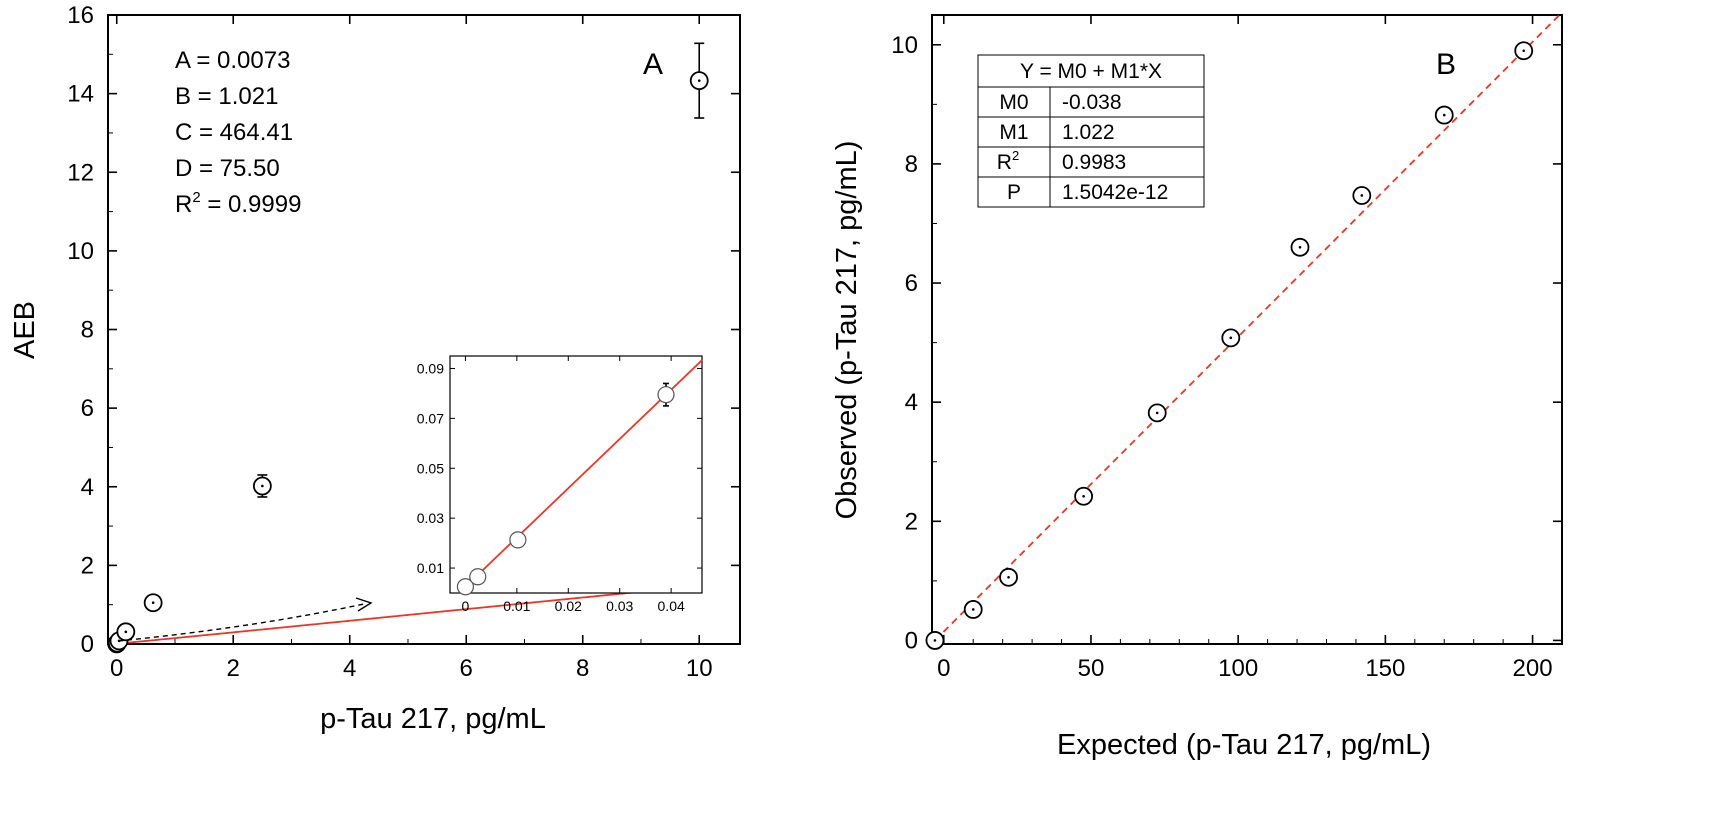 The width and height of the screenshot is (1713, 813). Describe the element at coordinates (232, 60) in the screenshot. I see `param-a: A = 0.0073` at that location.